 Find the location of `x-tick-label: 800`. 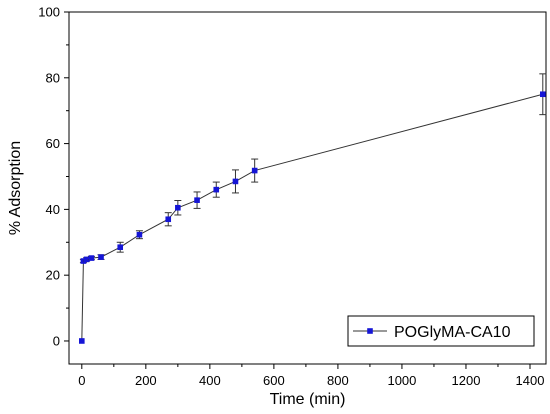

x-tick-label: 800 is located at coordinates (338, 380).